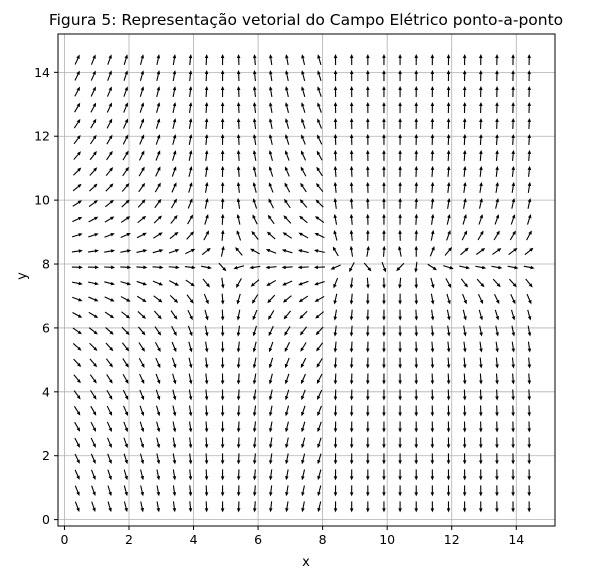 The height and width of the screenshot is (582, 589). What do you see at coordinates (258, 539) in the screenshot?
I see `x-tick-label: 6` at bounding box center [258, 539].